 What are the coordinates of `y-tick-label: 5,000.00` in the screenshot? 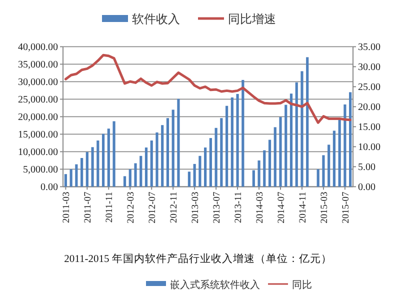 It's located at (40, 170).